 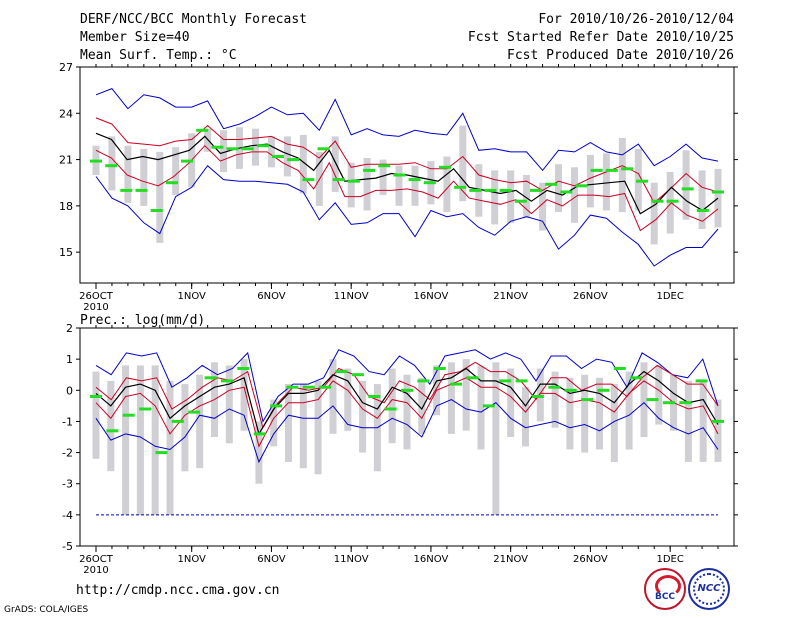 I want to click on prec-x-tick-label: 26NOV, so click(x=590, y=559).